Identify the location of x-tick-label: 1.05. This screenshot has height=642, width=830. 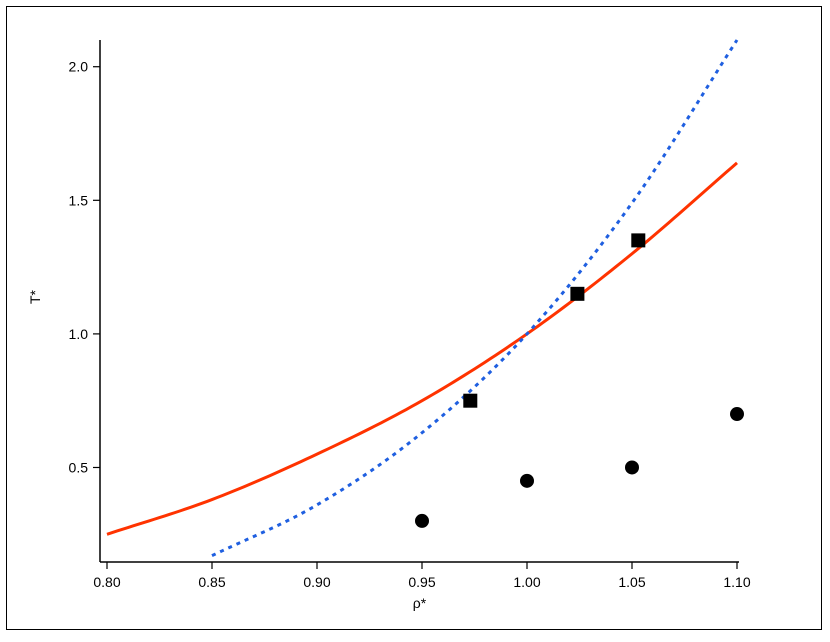
(631, 582).